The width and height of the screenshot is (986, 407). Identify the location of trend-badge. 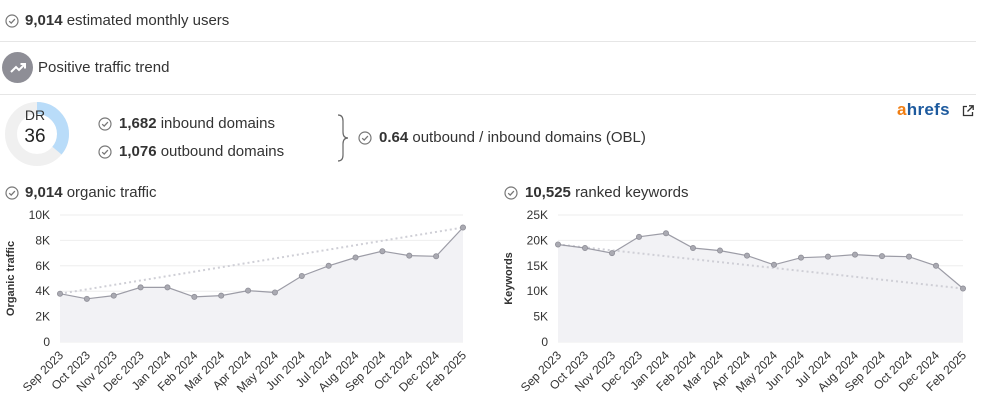
(17, 67).